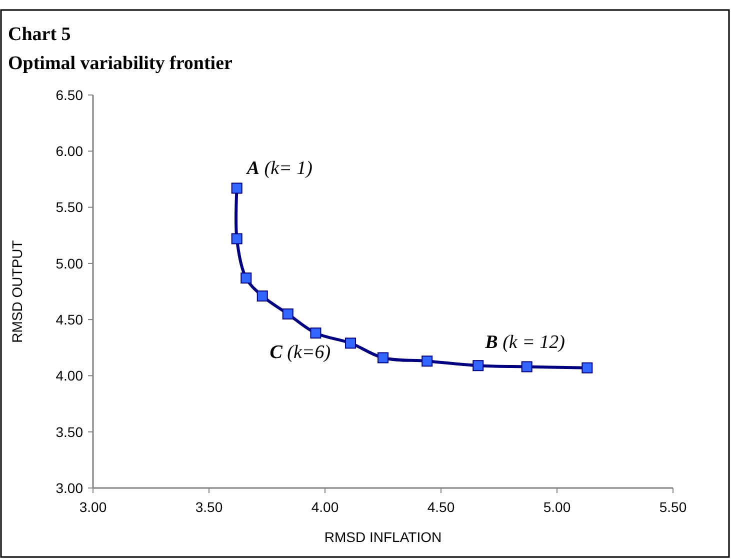 This screenshot has width=731, height=559. Describe the element at coordinates (673, 507) in the screenshot. I see `x-tick-label: 5.50` at that location.